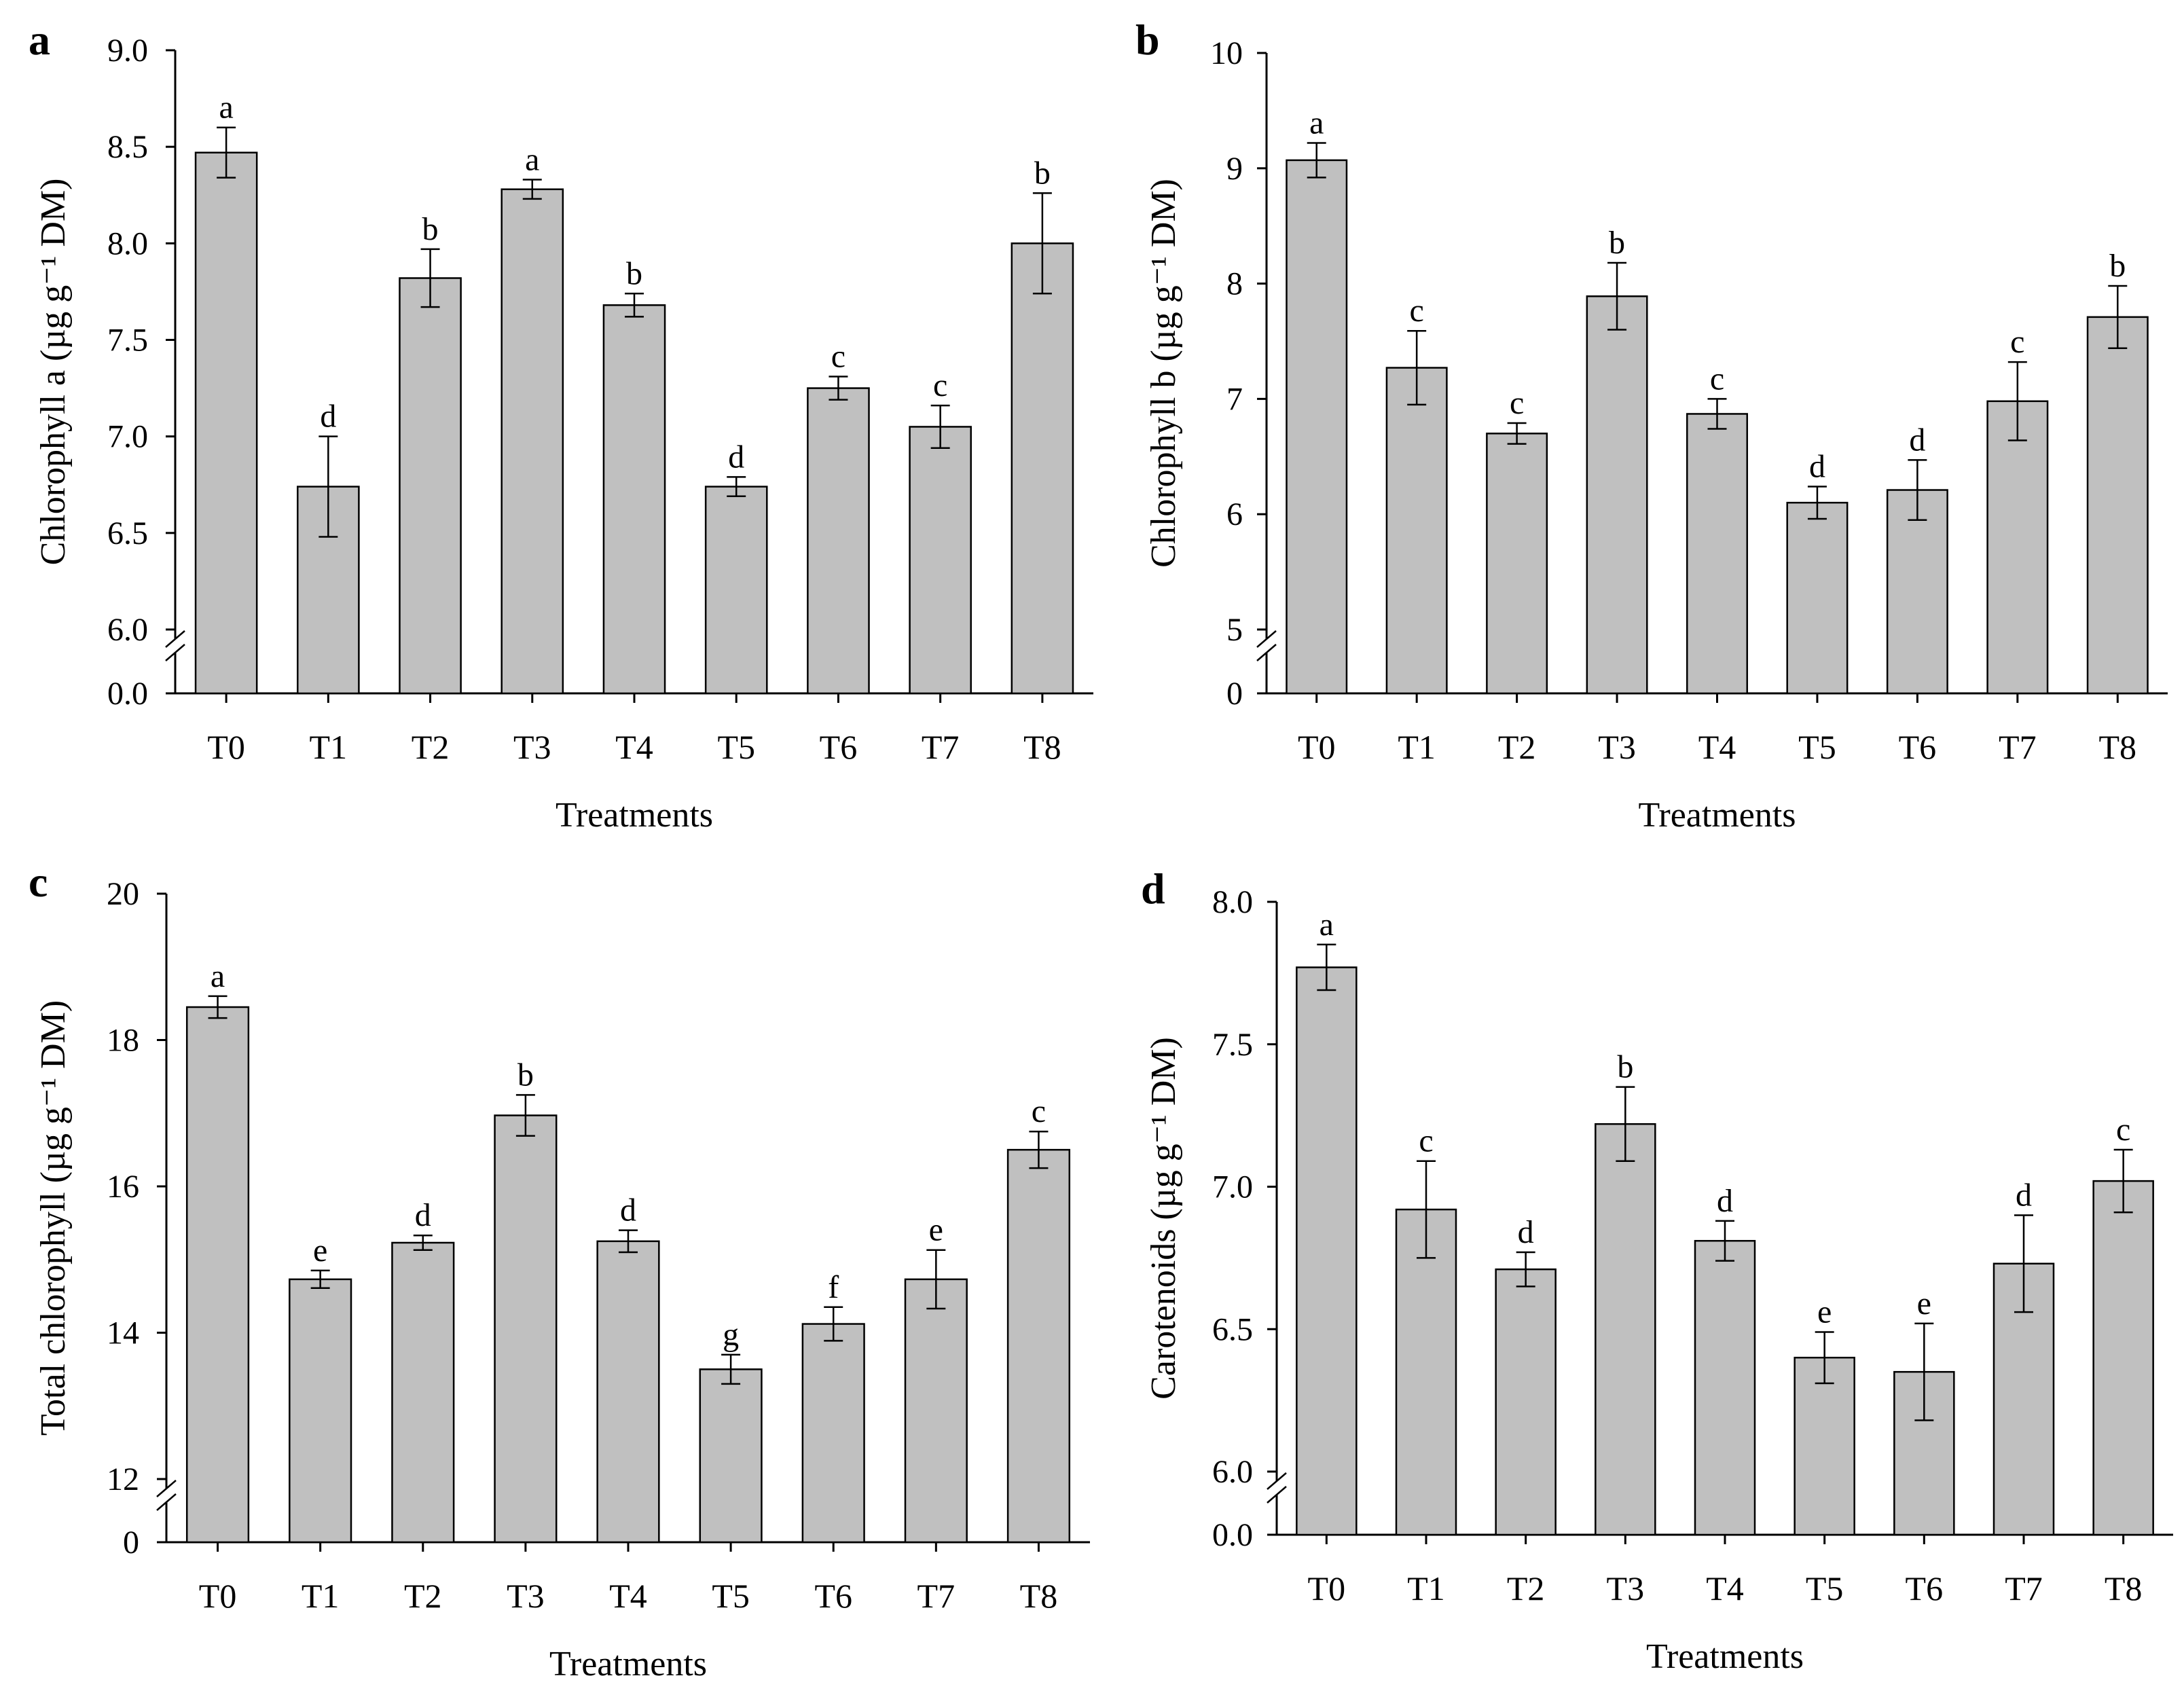 This screenshot has width=2184, height=1695. I want to click on y-tick-label: 7.0, so click(1232, 1187).